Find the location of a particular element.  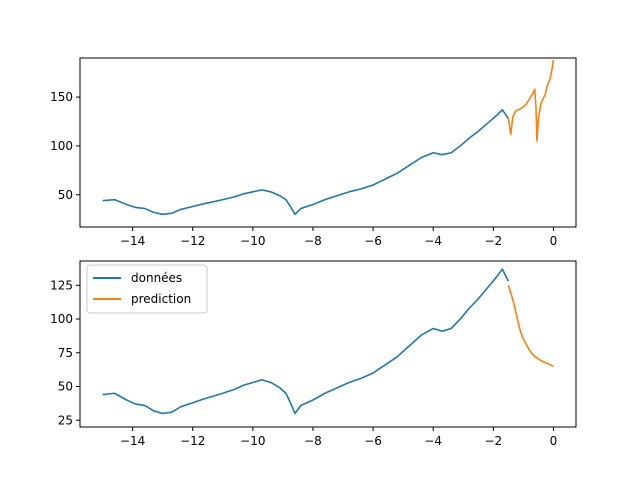

top-xtick-label: −6 is located at coordinates (373, 241).